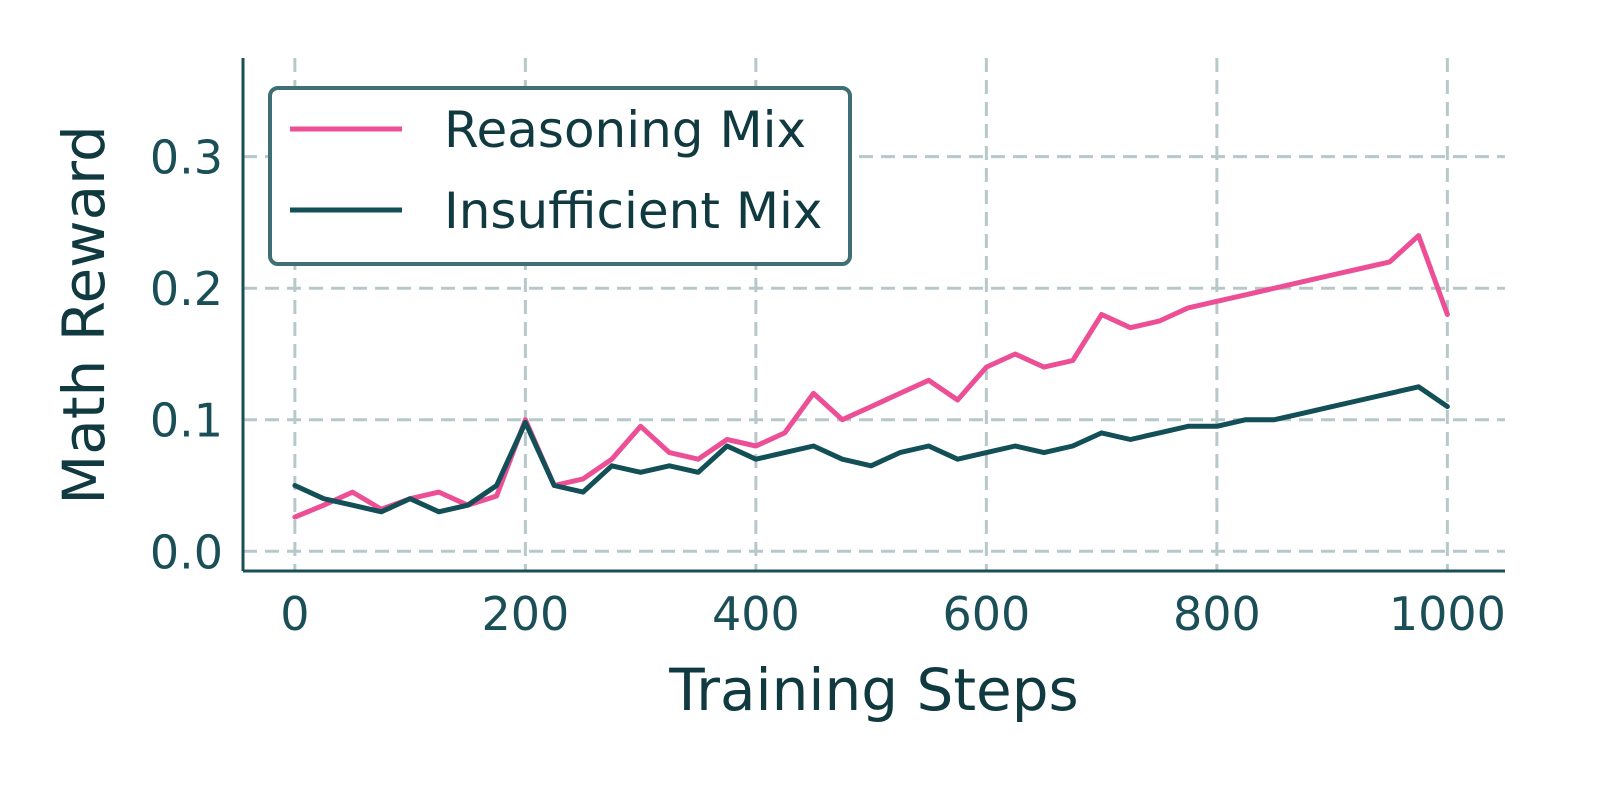  Describe the element at coordinates (633, 211) in the screenshot. I see `legend-label-insufficient-mix: Insufficient Mix` at that location.